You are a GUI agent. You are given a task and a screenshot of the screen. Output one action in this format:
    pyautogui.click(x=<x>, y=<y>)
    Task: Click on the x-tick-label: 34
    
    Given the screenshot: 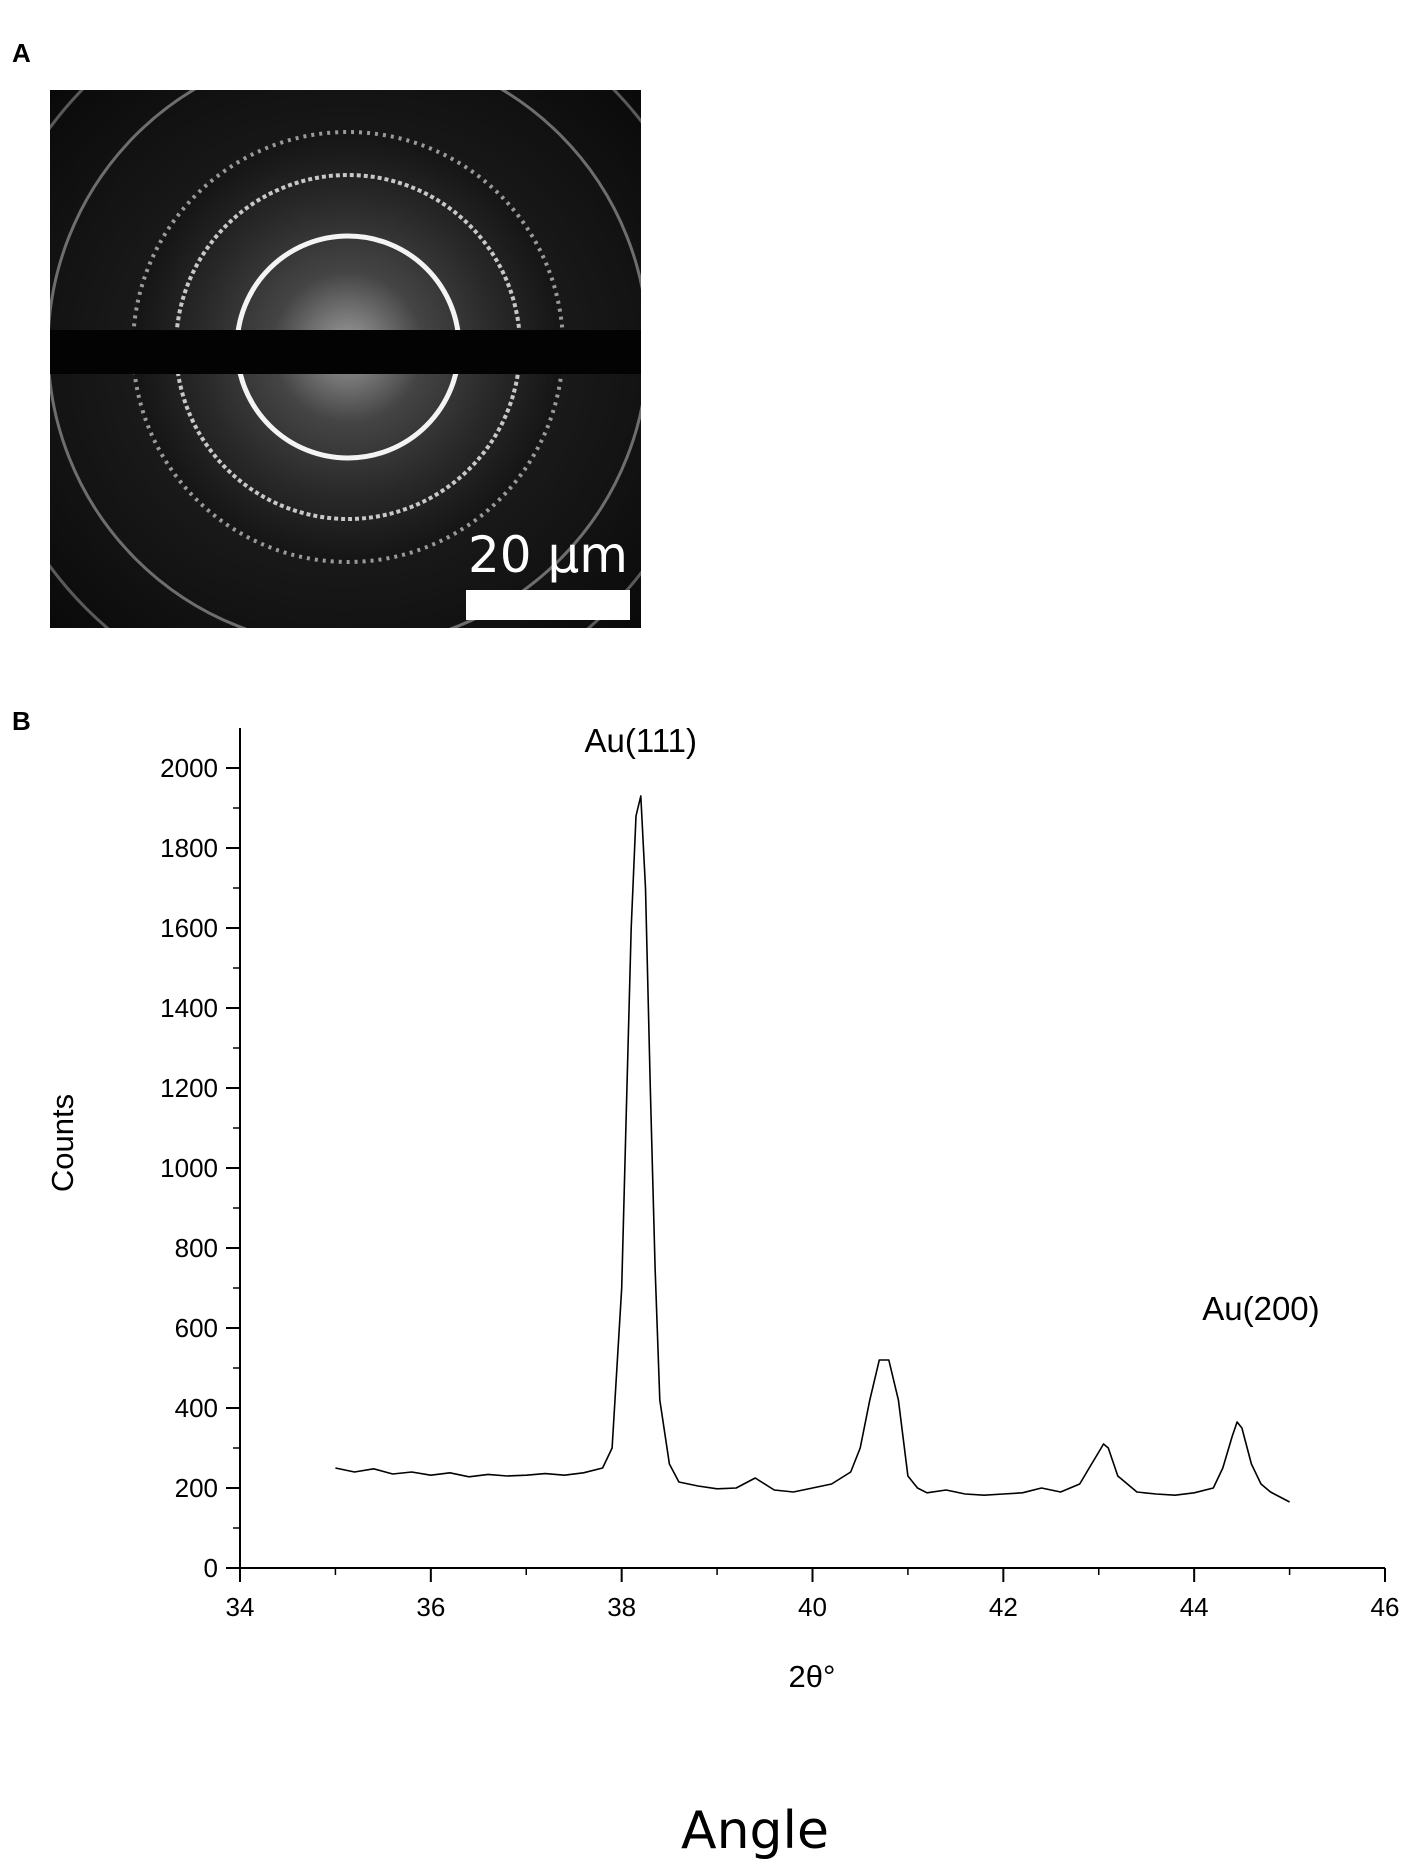 What is the action you would take?
    pyautogui.click(x=240, y=1607)
    